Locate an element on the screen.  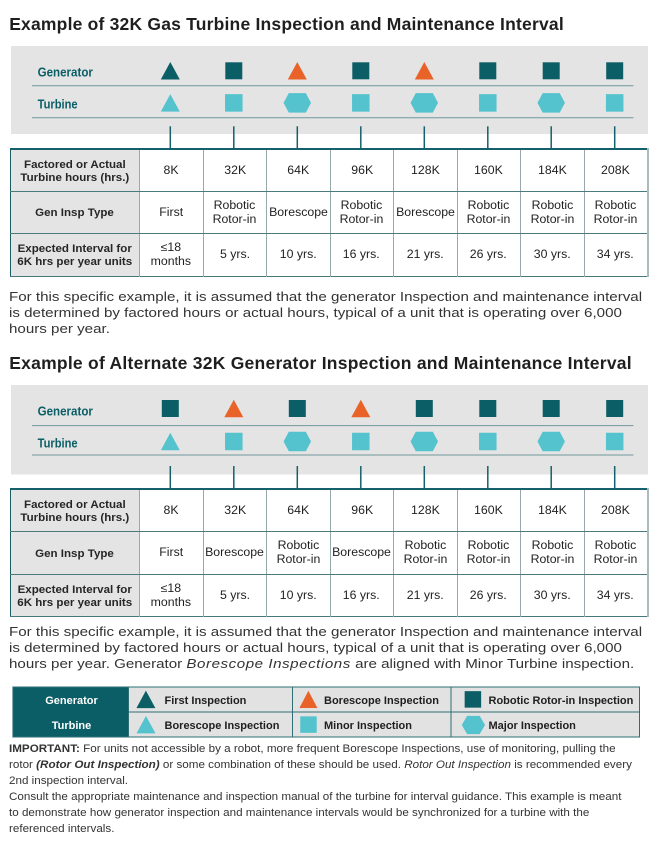
svg-text: Minor Inspection is located at coordinates (368, 726).